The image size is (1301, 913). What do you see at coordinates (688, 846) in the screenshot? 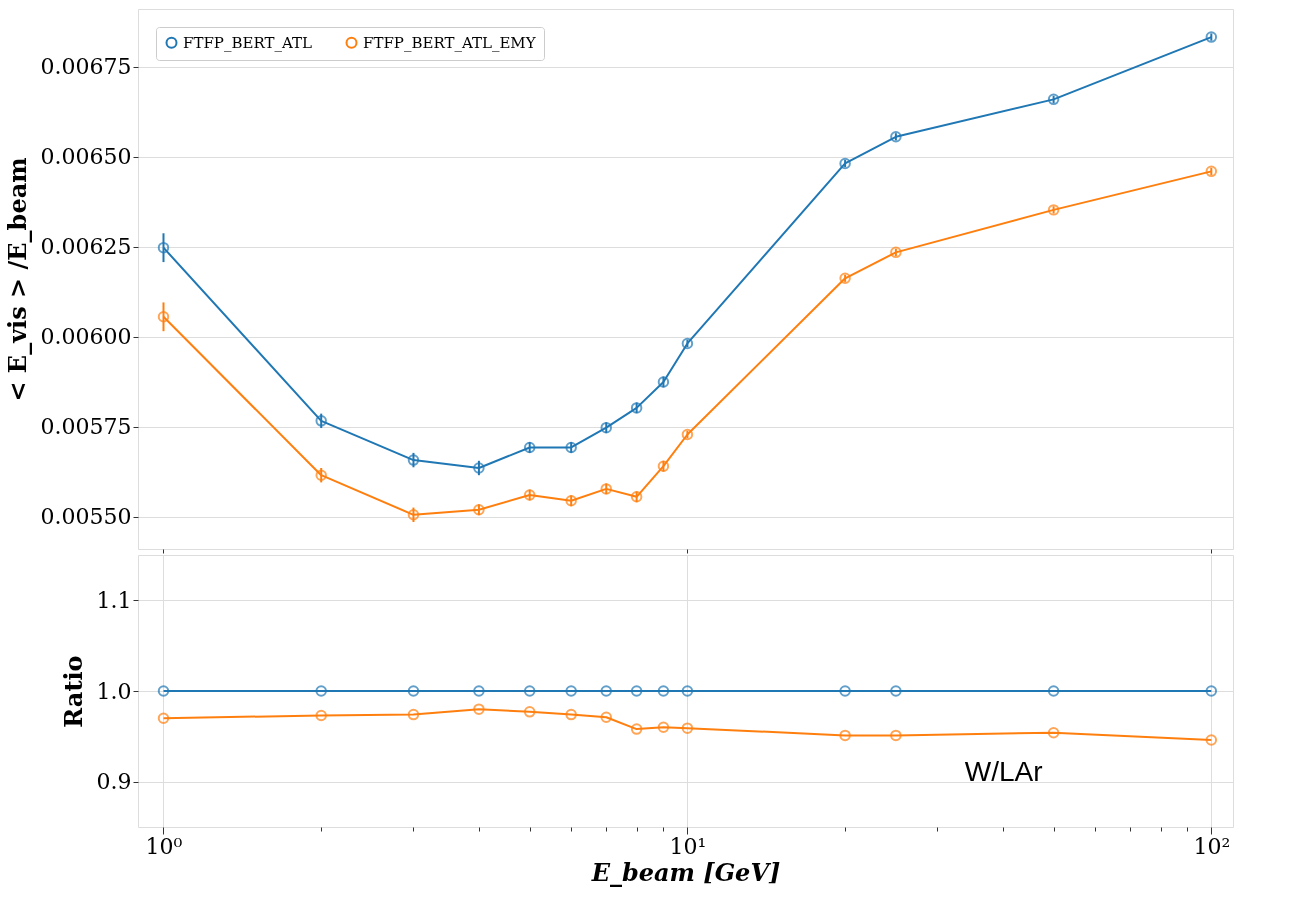
I see `x-tick-label: 10¹` at bounding box center [688, 846].